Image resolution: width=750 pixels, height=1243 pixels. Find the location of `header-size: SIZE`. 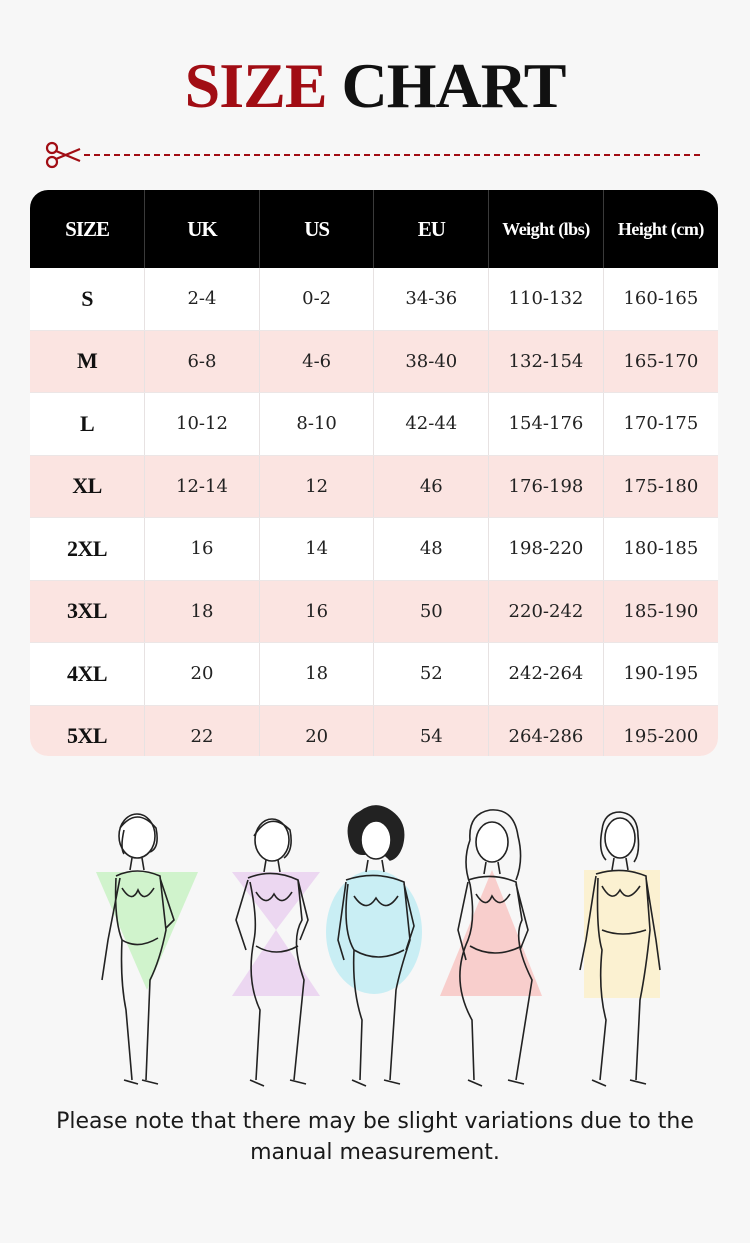

header-size: SIZE is located at coordinates (88, 229).